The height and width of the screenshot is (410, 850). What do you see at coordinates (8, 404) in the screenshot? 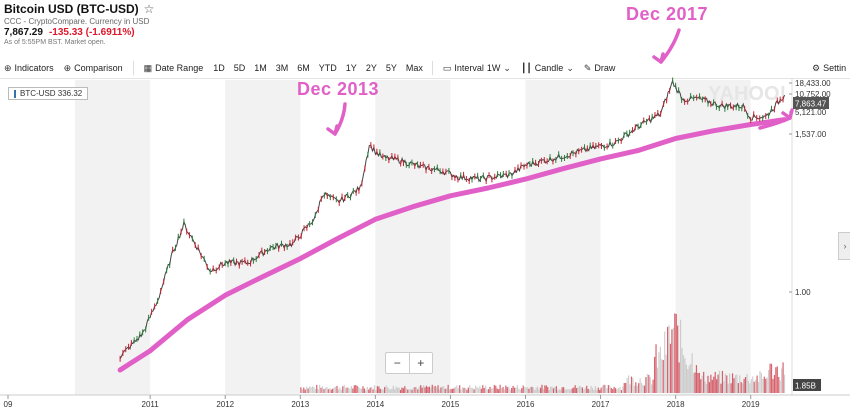
I see `x-tick-label: 09` at bounding box center [8, 404].